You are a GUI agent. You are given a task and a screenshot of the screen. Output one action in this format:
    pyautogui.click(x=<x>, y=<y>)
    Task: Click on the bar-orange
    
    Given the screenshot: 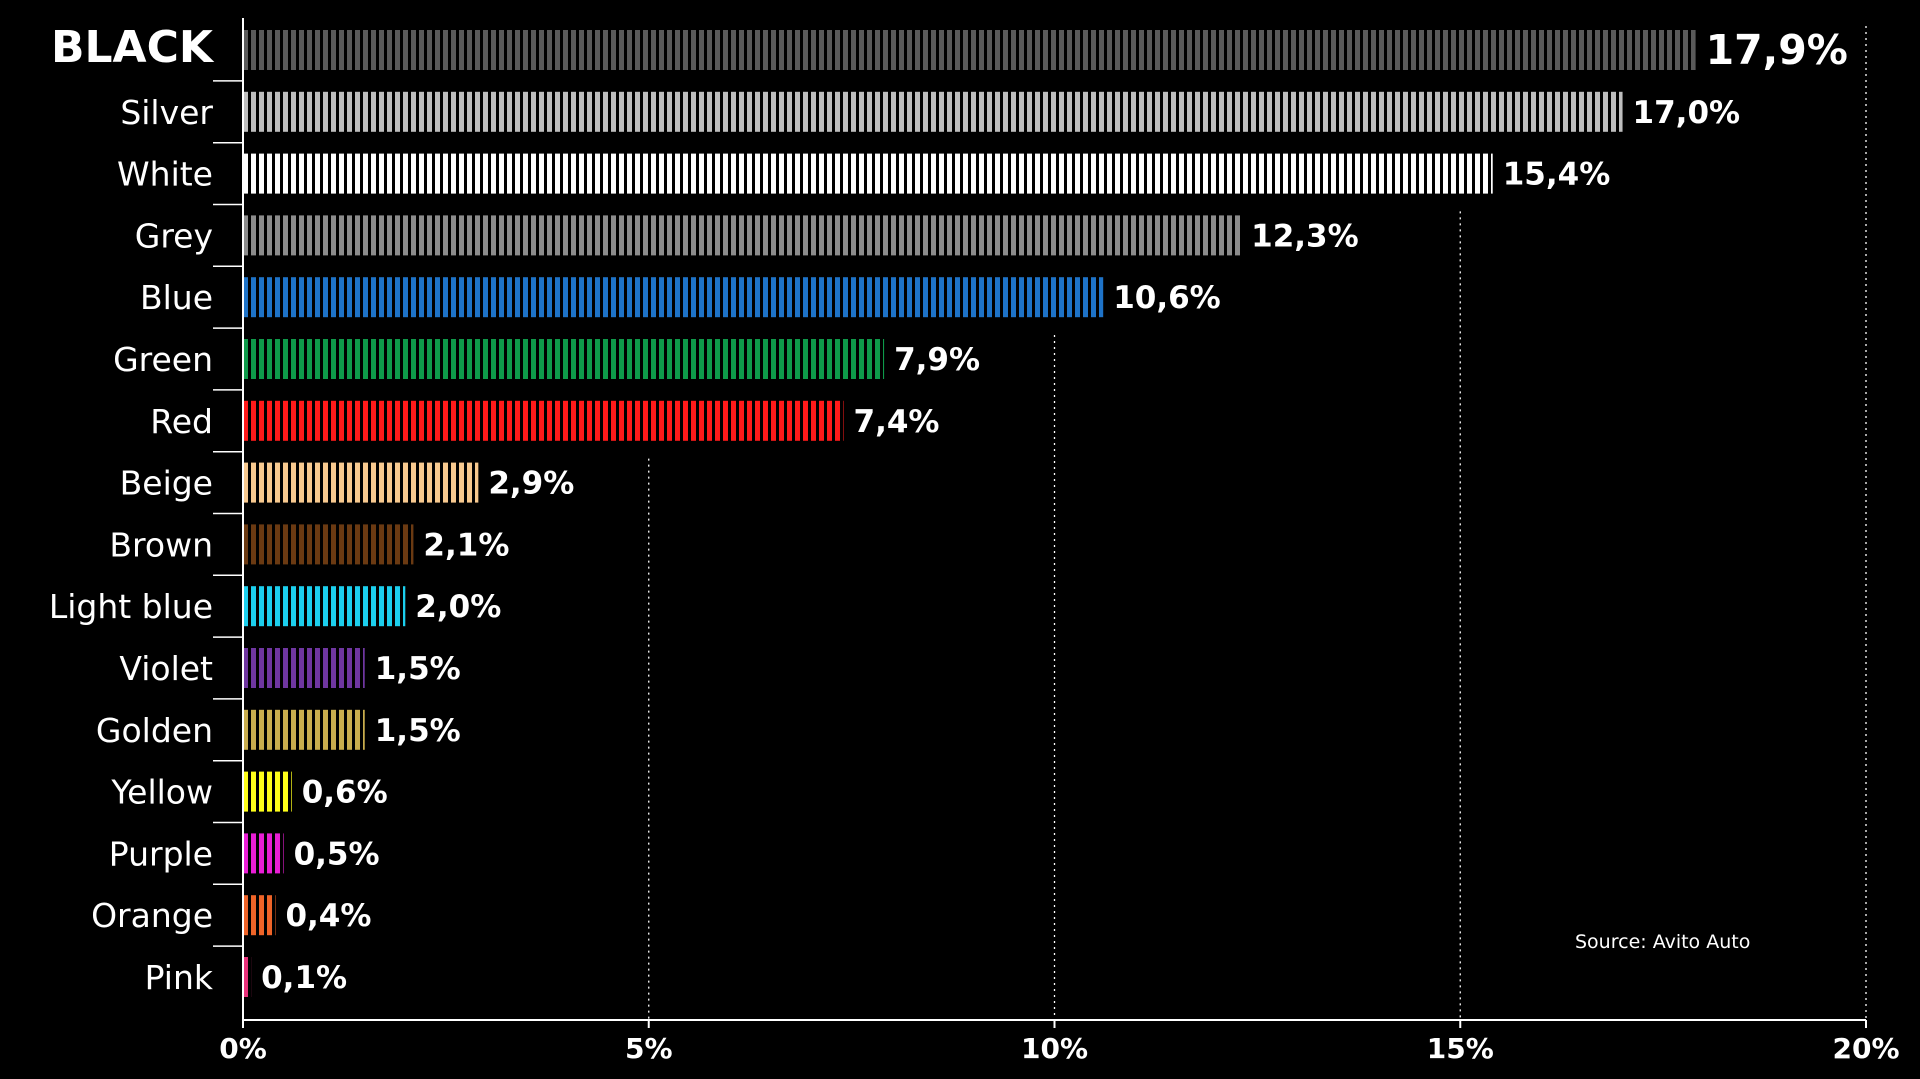 What is the action you would take?
    pyautogui.click(x=259, y=915)
    